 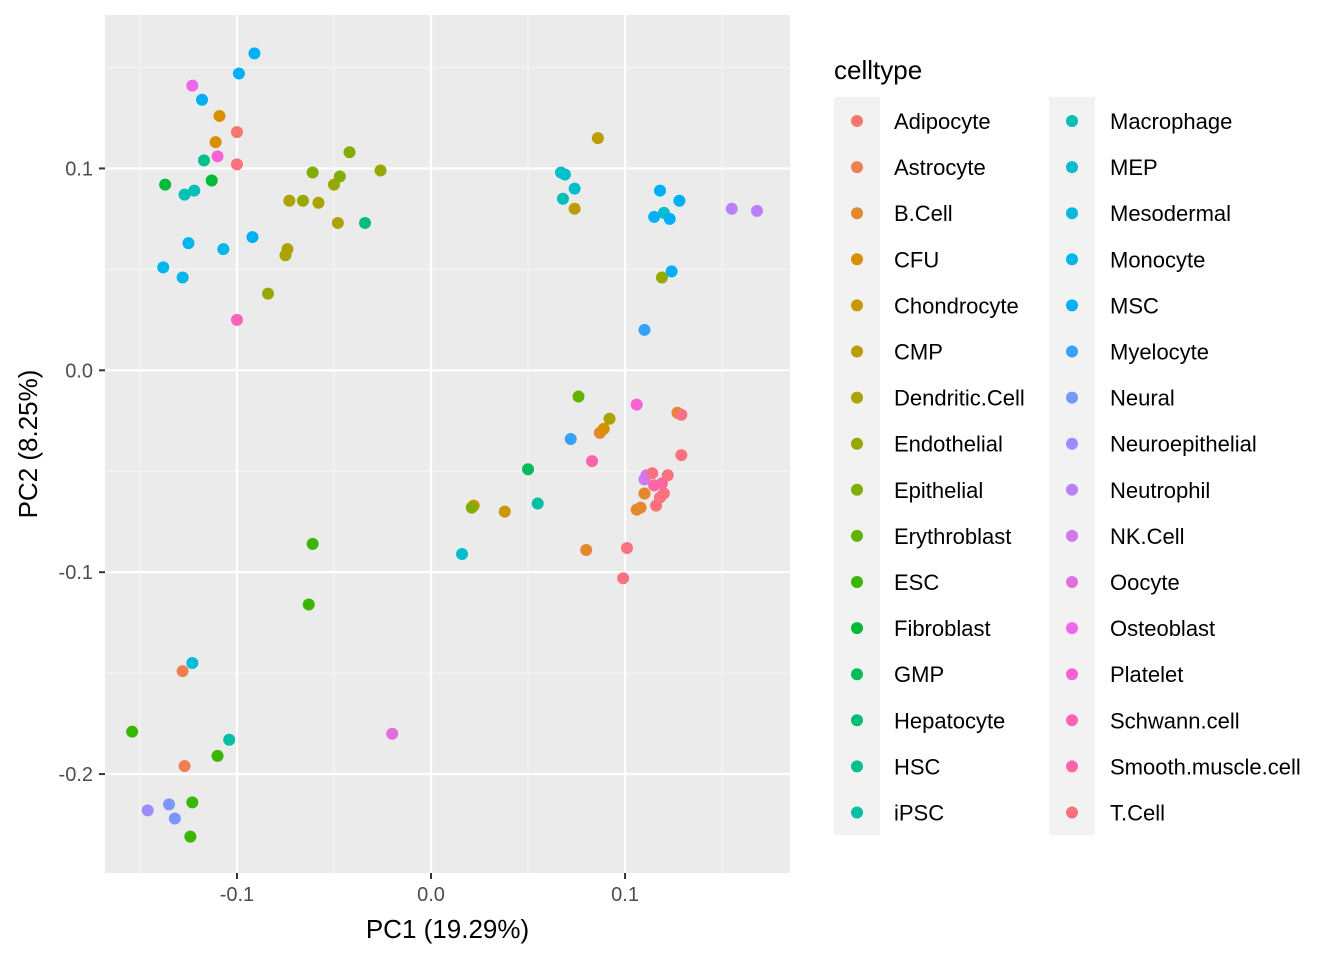 What do you see at coordinates (1205, 766) in the screenshot?
I see `legend-label-smooth-muscle-cell: Smooth.muscle.cell` at bounding box center [1205, 766].